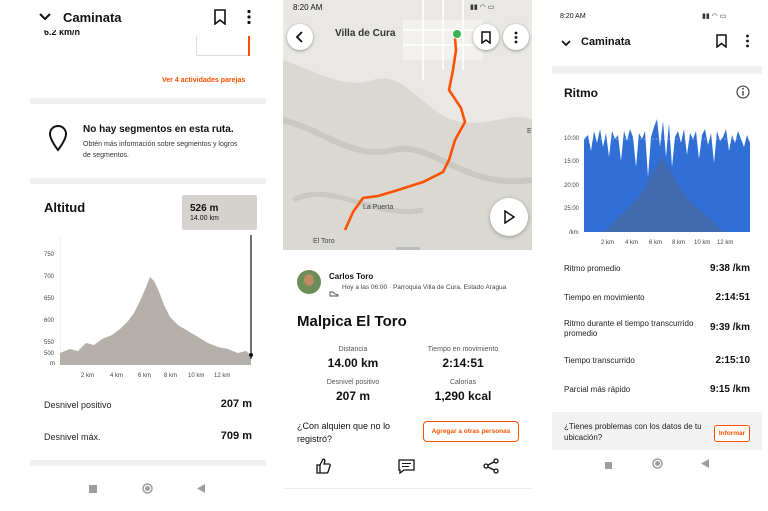 This screenshot has height=511, width=768. I want to click on stat-value-max-elevation: 709 m, so click(236, 436).